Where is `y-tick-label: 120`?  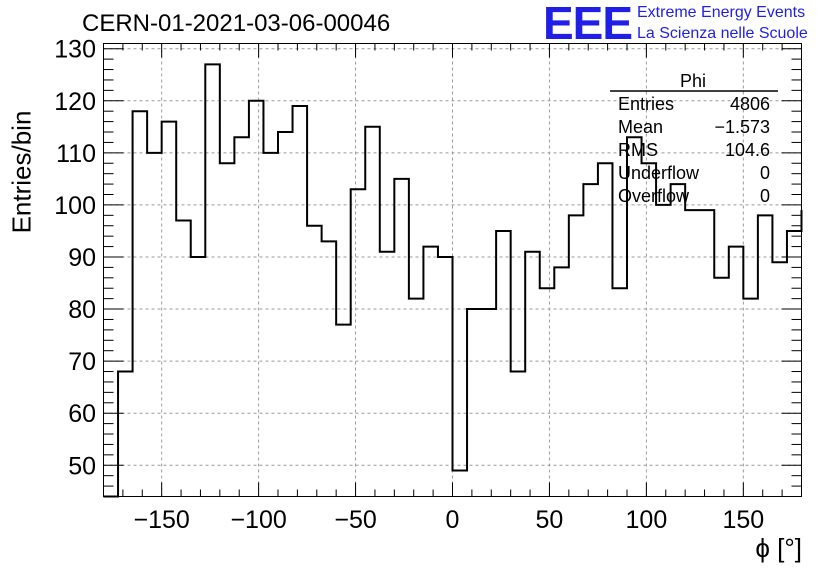
y-tick-label: 120 is located at coordinates (75, 102).